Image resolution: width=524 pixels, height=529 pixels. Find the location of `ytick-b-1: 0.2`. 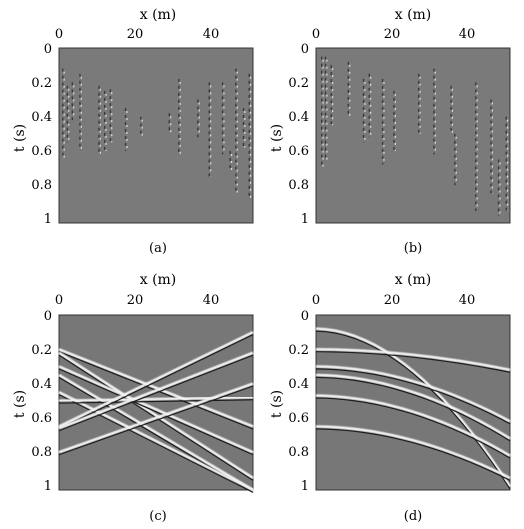

ytick-b-1: 0.2 is located at coordinates (298, 83).